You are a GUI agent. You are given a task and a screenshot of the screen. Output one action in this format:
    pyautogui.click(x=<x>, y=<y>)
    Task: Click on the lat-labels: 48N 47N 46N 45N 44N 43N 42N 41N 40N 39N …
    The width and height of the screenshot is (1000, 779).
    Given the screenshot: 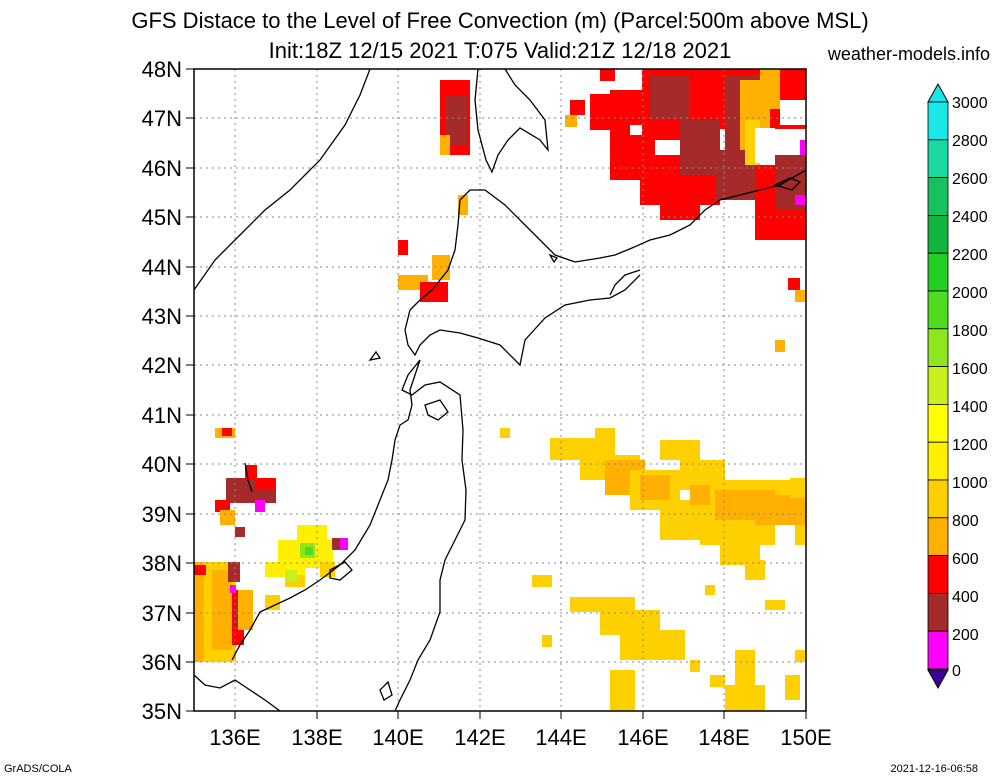 What is the action you would take?
    pyautogui.click(x=162, y=390)
    